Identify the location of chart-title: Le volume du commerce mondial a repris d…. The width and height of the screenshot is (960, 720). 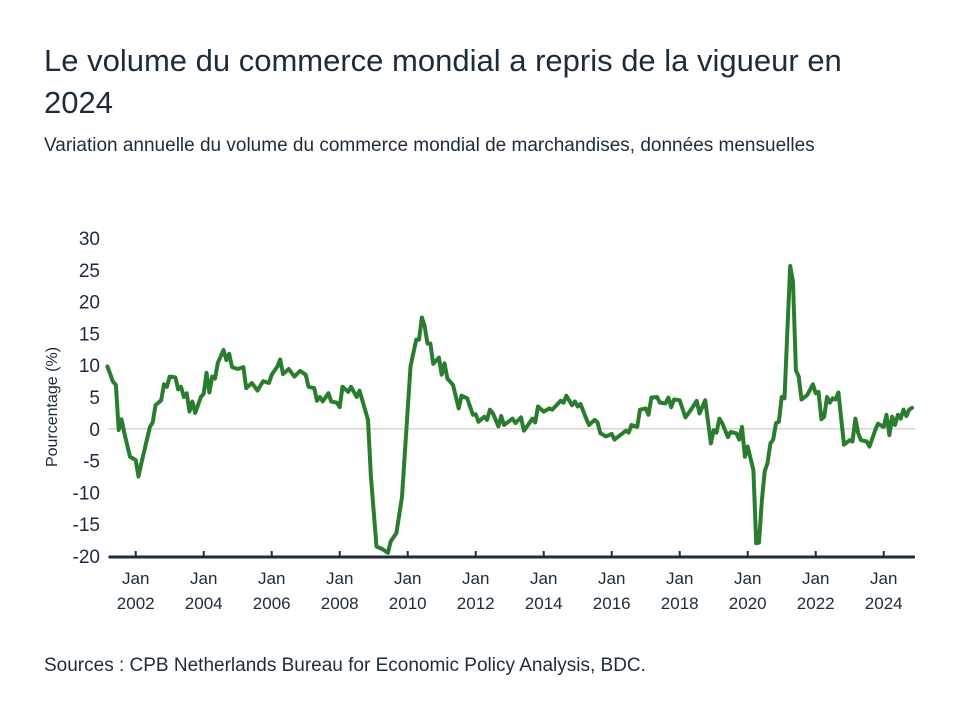
(443, 81).